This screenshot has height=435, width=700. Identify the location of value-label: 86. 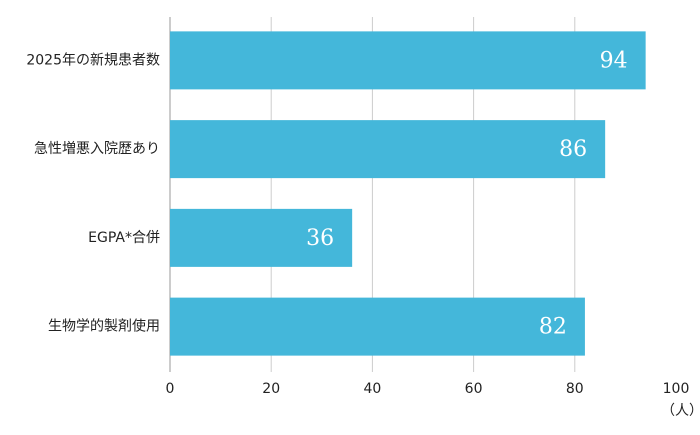
(573, 149).